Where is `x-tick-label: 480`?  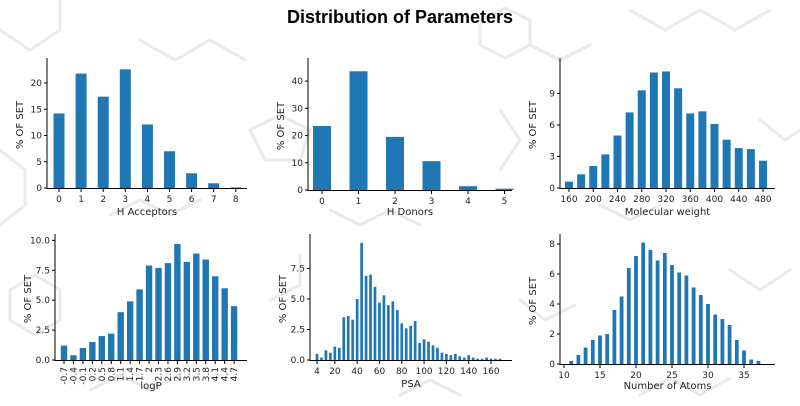
x-tick-label: 480 is located at coordinates (762, 200).